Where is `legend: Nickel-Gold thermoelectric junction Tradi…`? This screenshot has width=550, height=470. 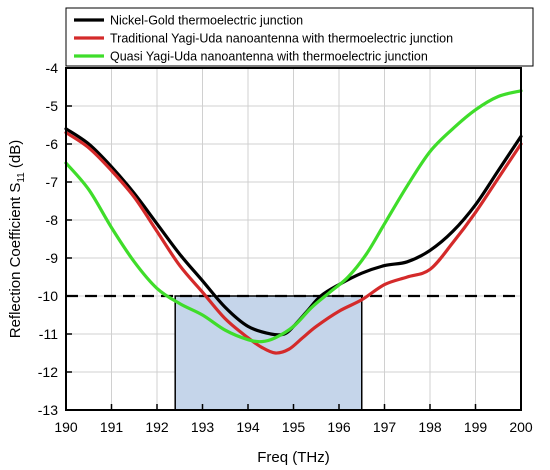 legend: Nickel-Gold thermoelectric junction Tradi… is located at coordinates (299, 37).